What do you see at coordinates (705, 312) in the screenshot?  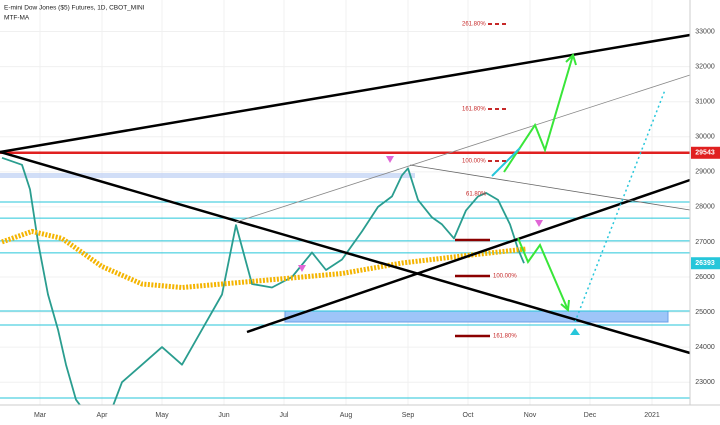 I see `y-tick-label: 25000` at bounding box center [705, 312].